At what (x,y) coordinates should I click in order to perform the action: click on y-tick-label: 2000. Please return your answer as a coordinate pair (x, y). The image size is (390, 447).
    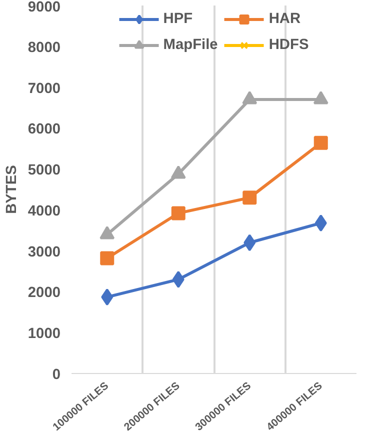
    Looking at the image, I should click on (44, 293).